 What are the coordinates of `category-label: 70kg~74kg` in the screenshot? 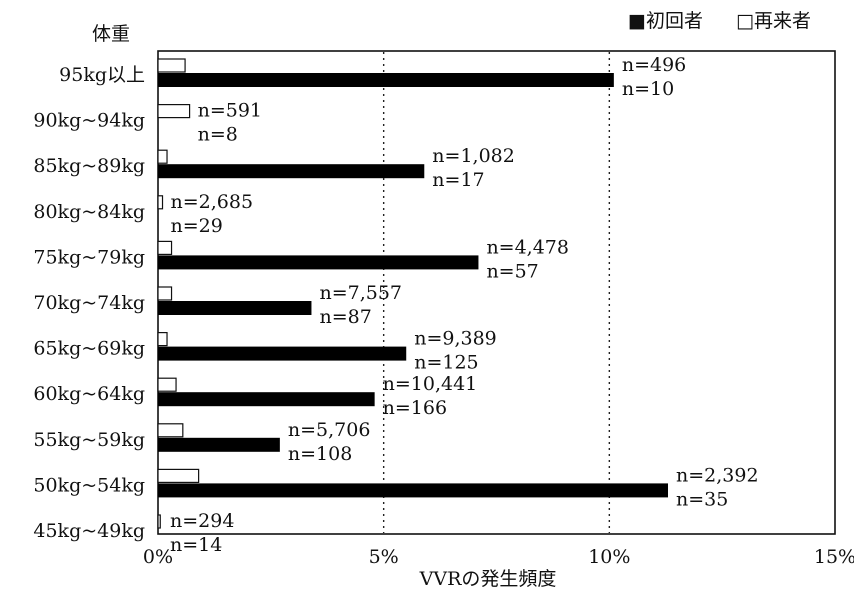 It's located at (89, 303).